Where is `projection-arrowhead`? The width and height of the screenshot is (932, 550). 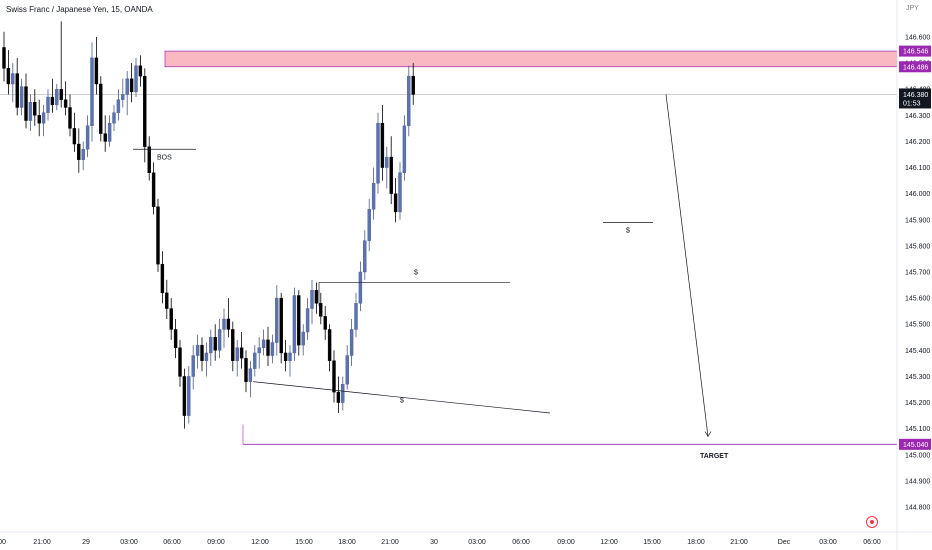 projection-arrowhead is located at coordinates (708, 434).